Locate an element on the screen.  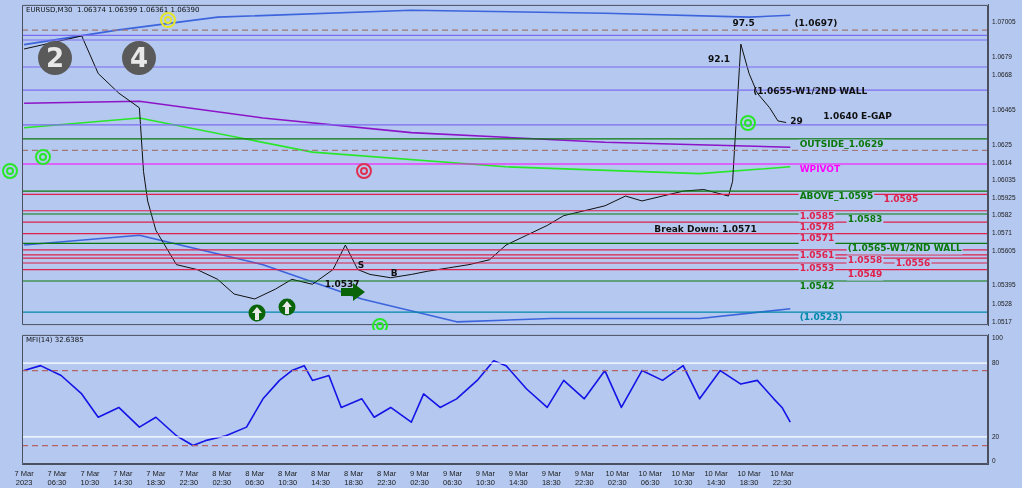
ref-line-label: 1.0595 is located at coordinates (901, 199).